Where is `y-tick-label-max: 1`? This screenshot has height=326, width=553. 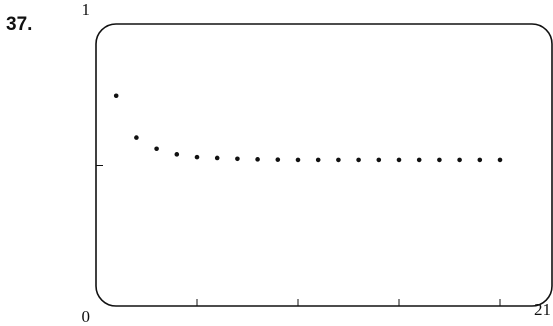
y-tick-label-max: 1 is located at coordinates (86, 9).